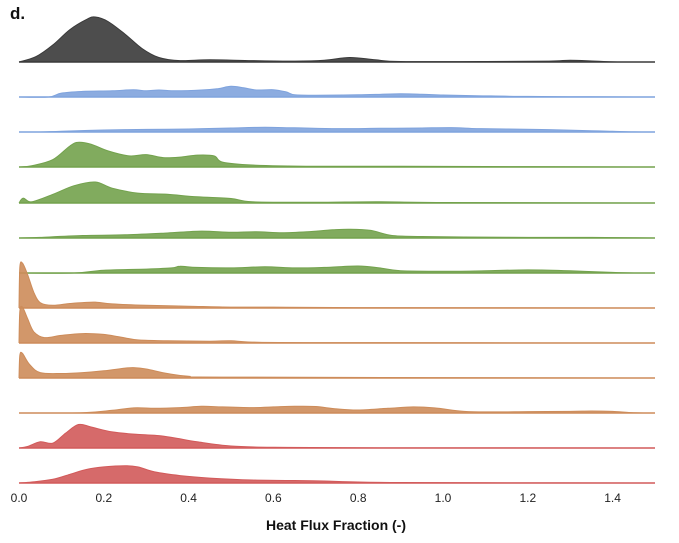 This screenshot has height=543, width=679. What do you see at coordinates (273, 498) in the screenshot?
I see `x-tick-label: 0.6` at bounding box center [273, 498].